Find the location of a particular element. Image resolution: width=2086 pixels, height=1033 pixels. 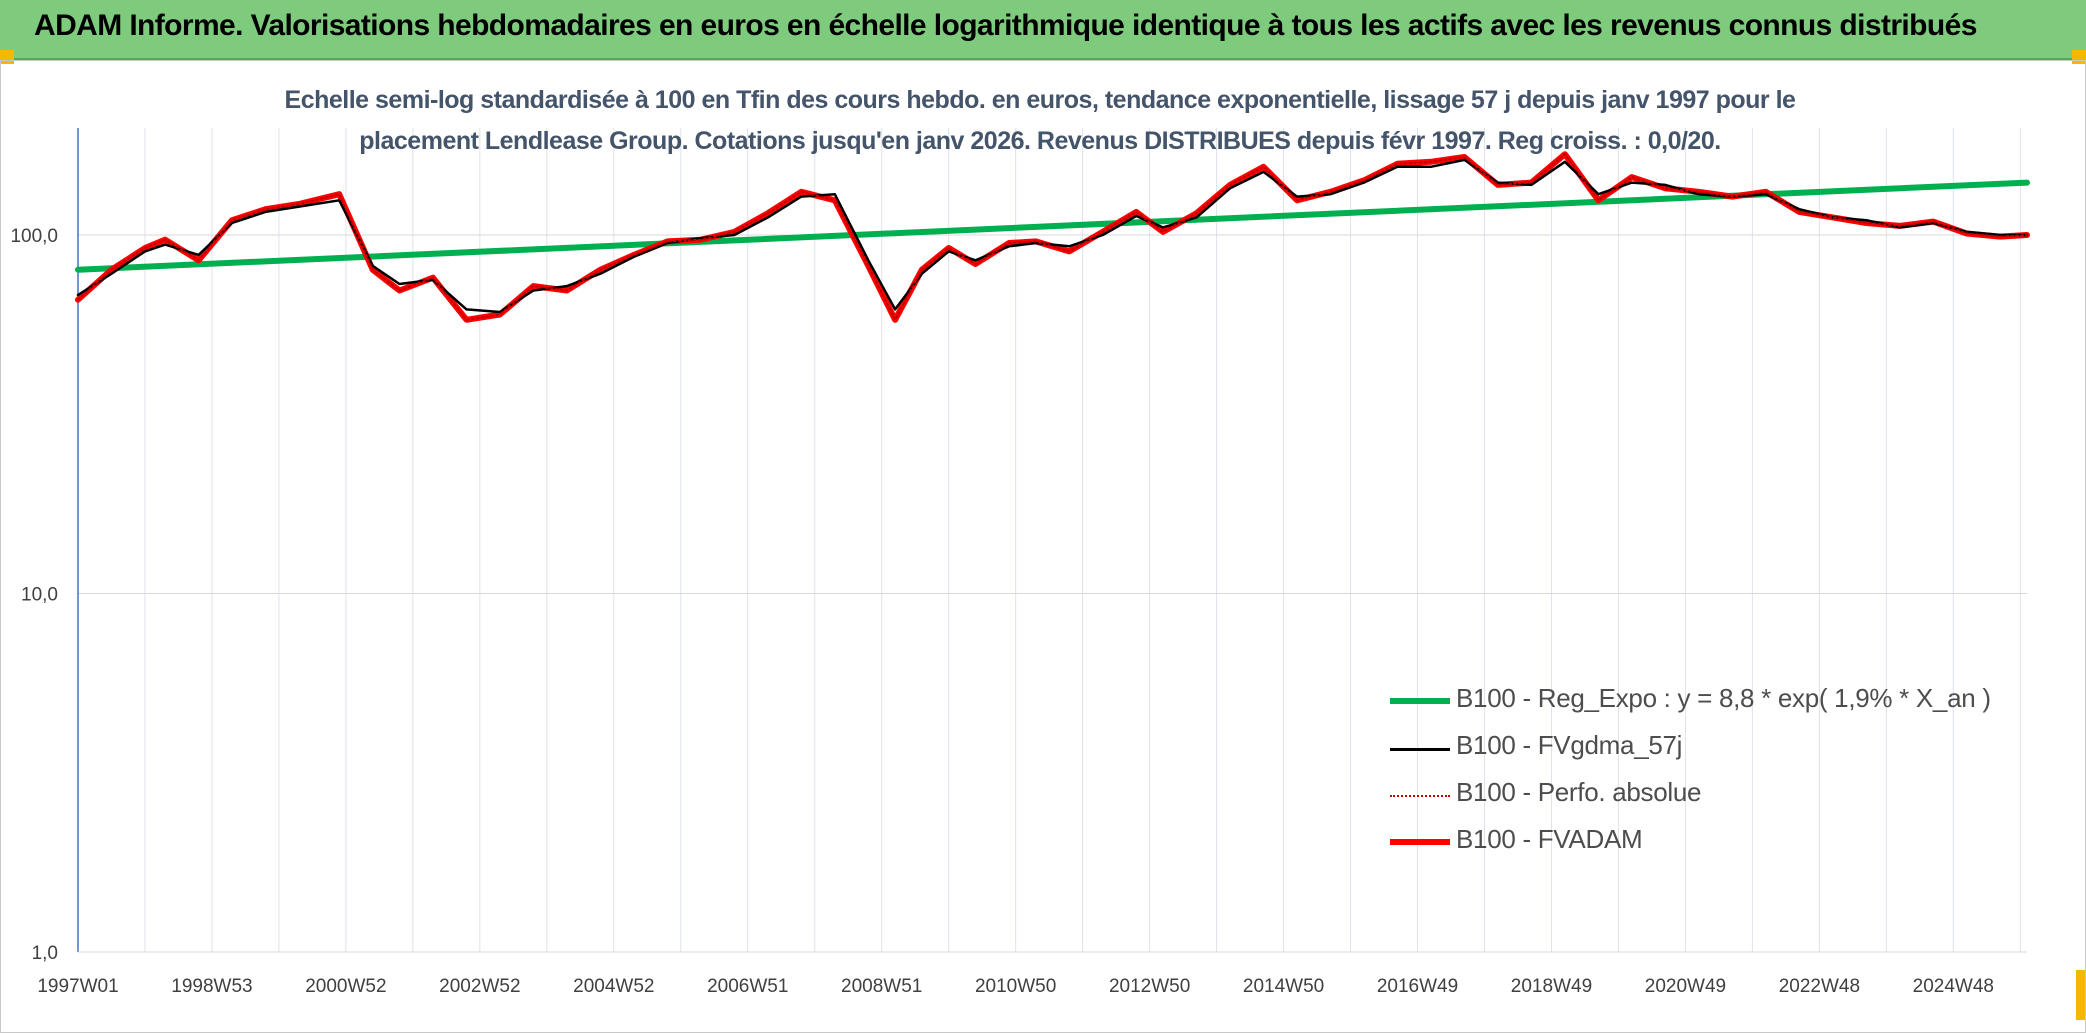

legend-label-smoothed: B100 - FVgdma_57j is located at coordinates (1569, 745).